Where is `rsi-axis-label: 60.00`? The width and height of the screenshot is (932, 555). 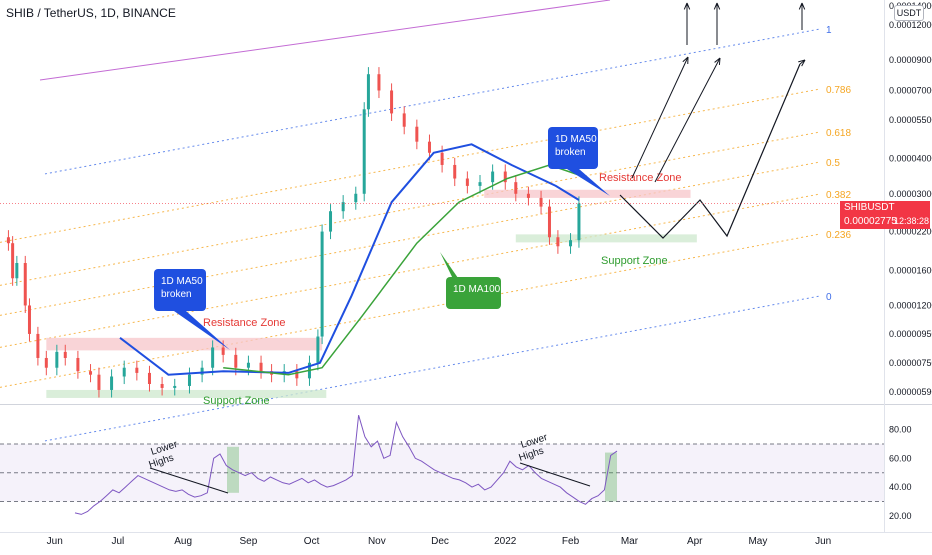
rsi-axis-label: 60.00 is located at coordinates (900, 458).